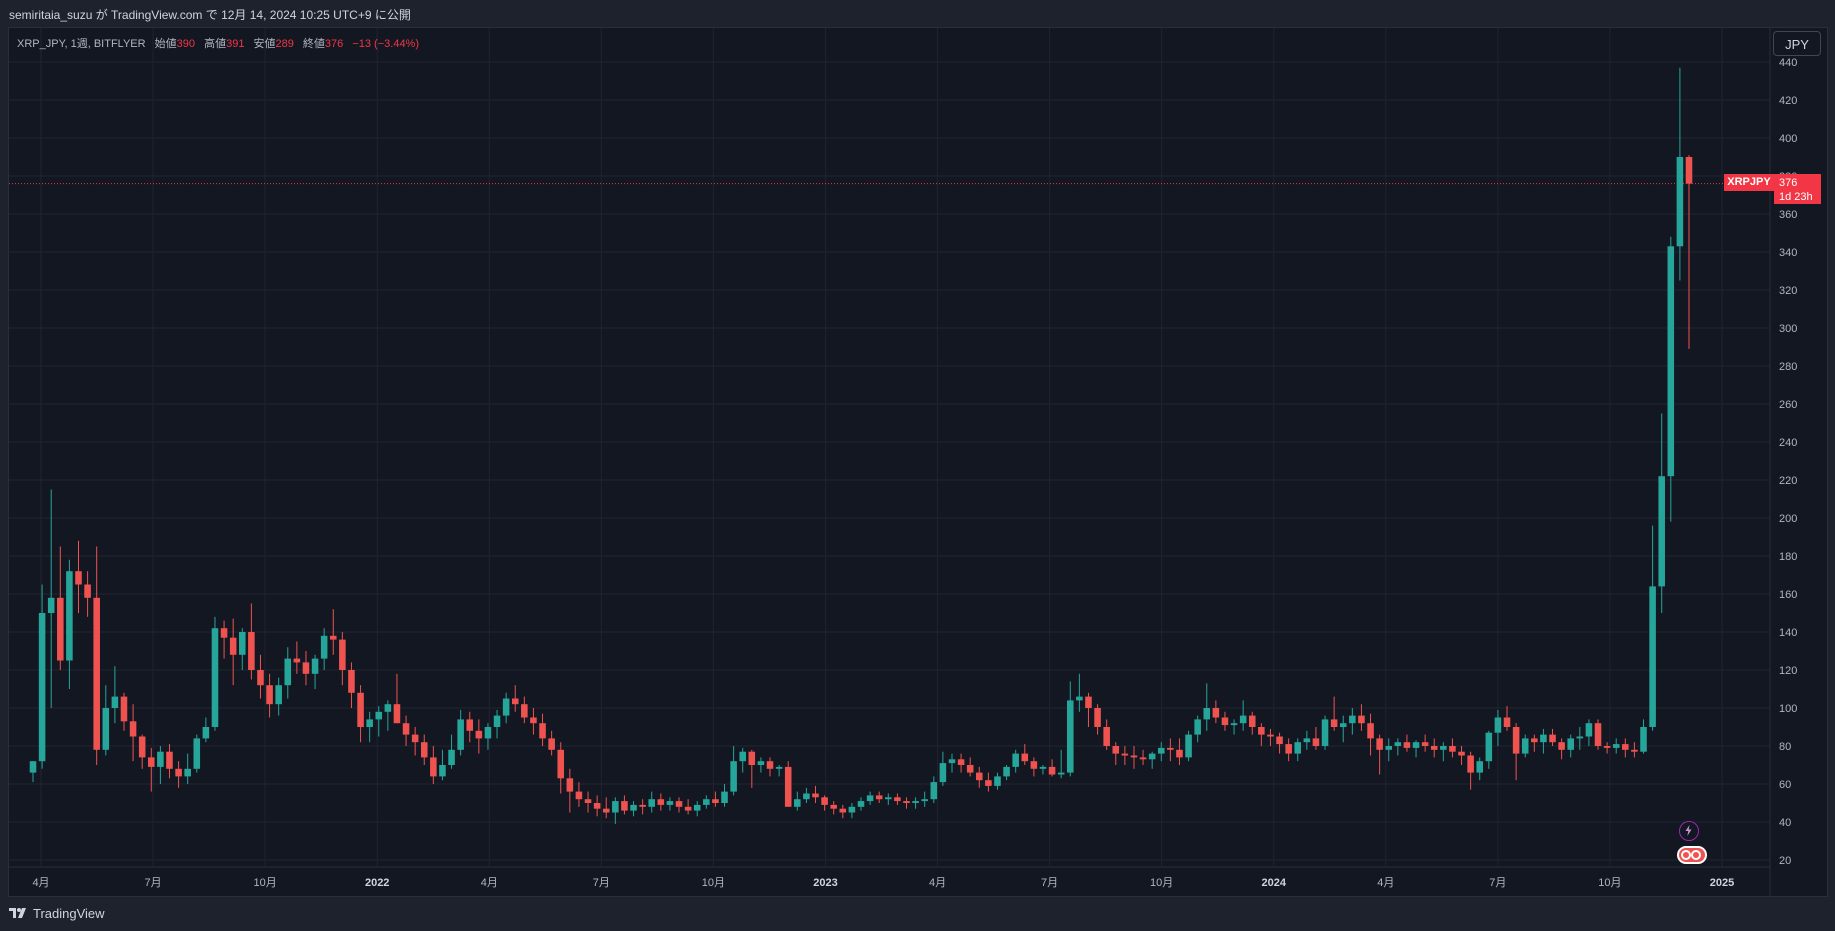 The image size is (1835, 931). I want to click on low-value: 289, so click(284, 44).